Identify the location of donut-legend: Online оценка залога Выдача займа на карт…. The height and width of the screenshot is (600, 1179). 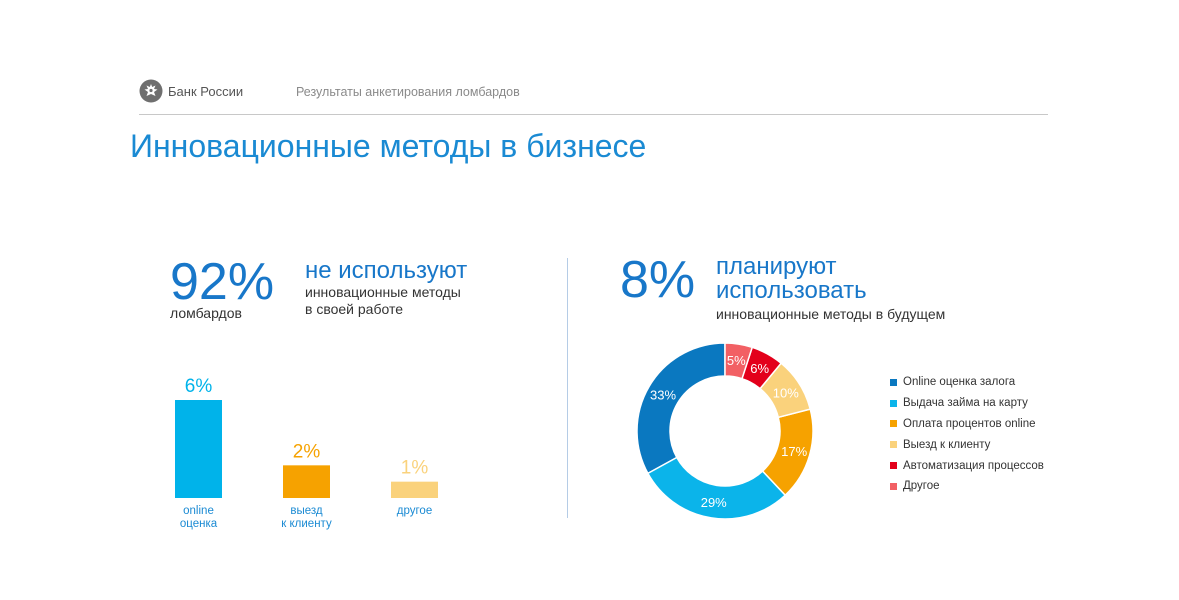
(967, 434).